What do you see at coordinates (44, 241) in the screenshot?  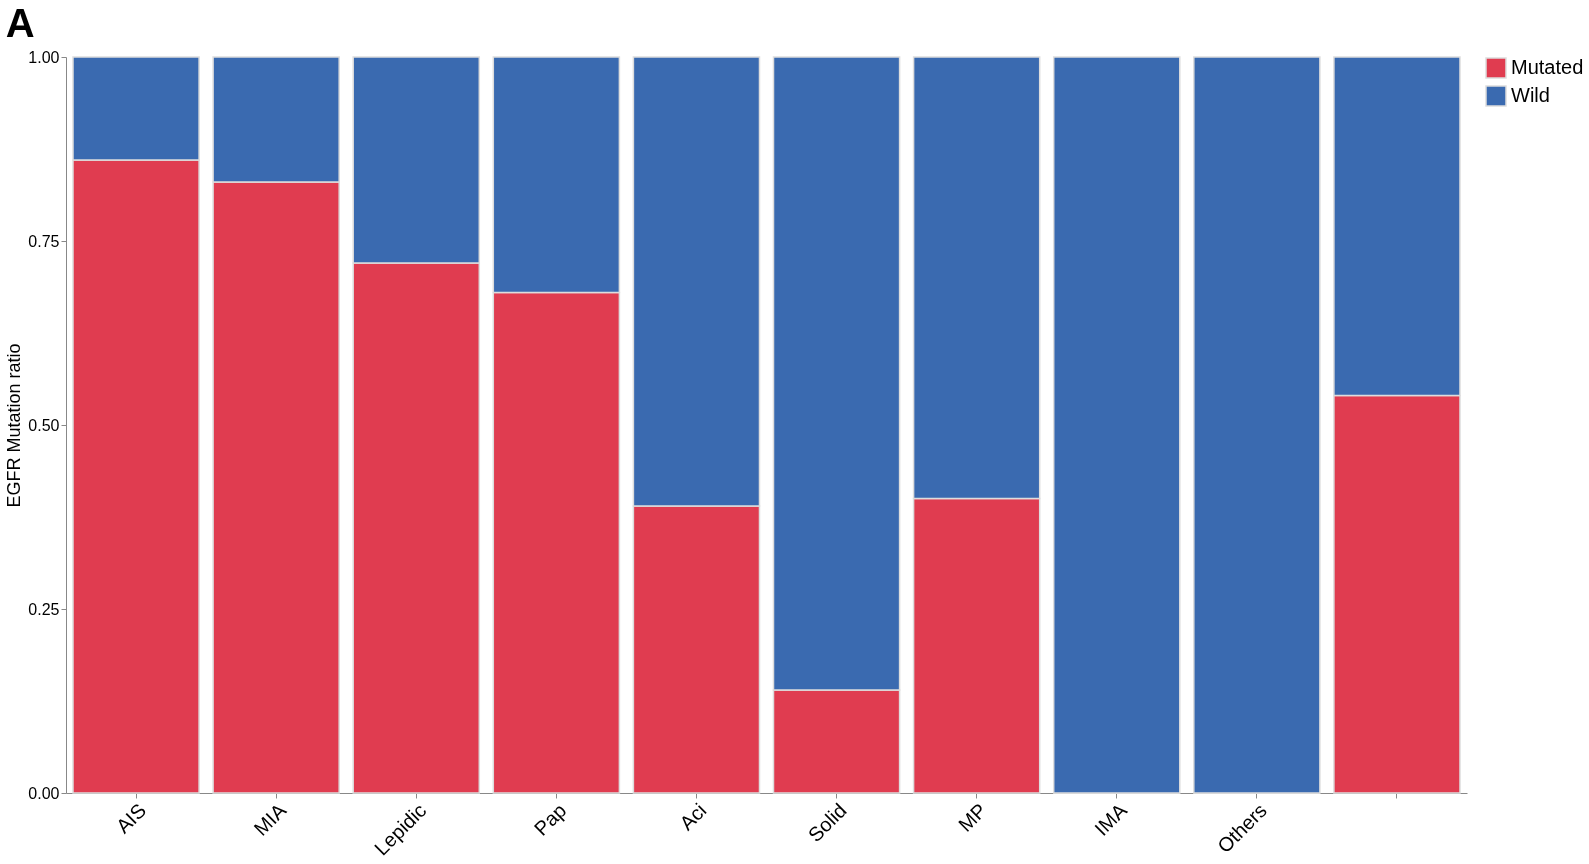 I see `y-tick-label: 0.75` at bounding box center [44, 241].